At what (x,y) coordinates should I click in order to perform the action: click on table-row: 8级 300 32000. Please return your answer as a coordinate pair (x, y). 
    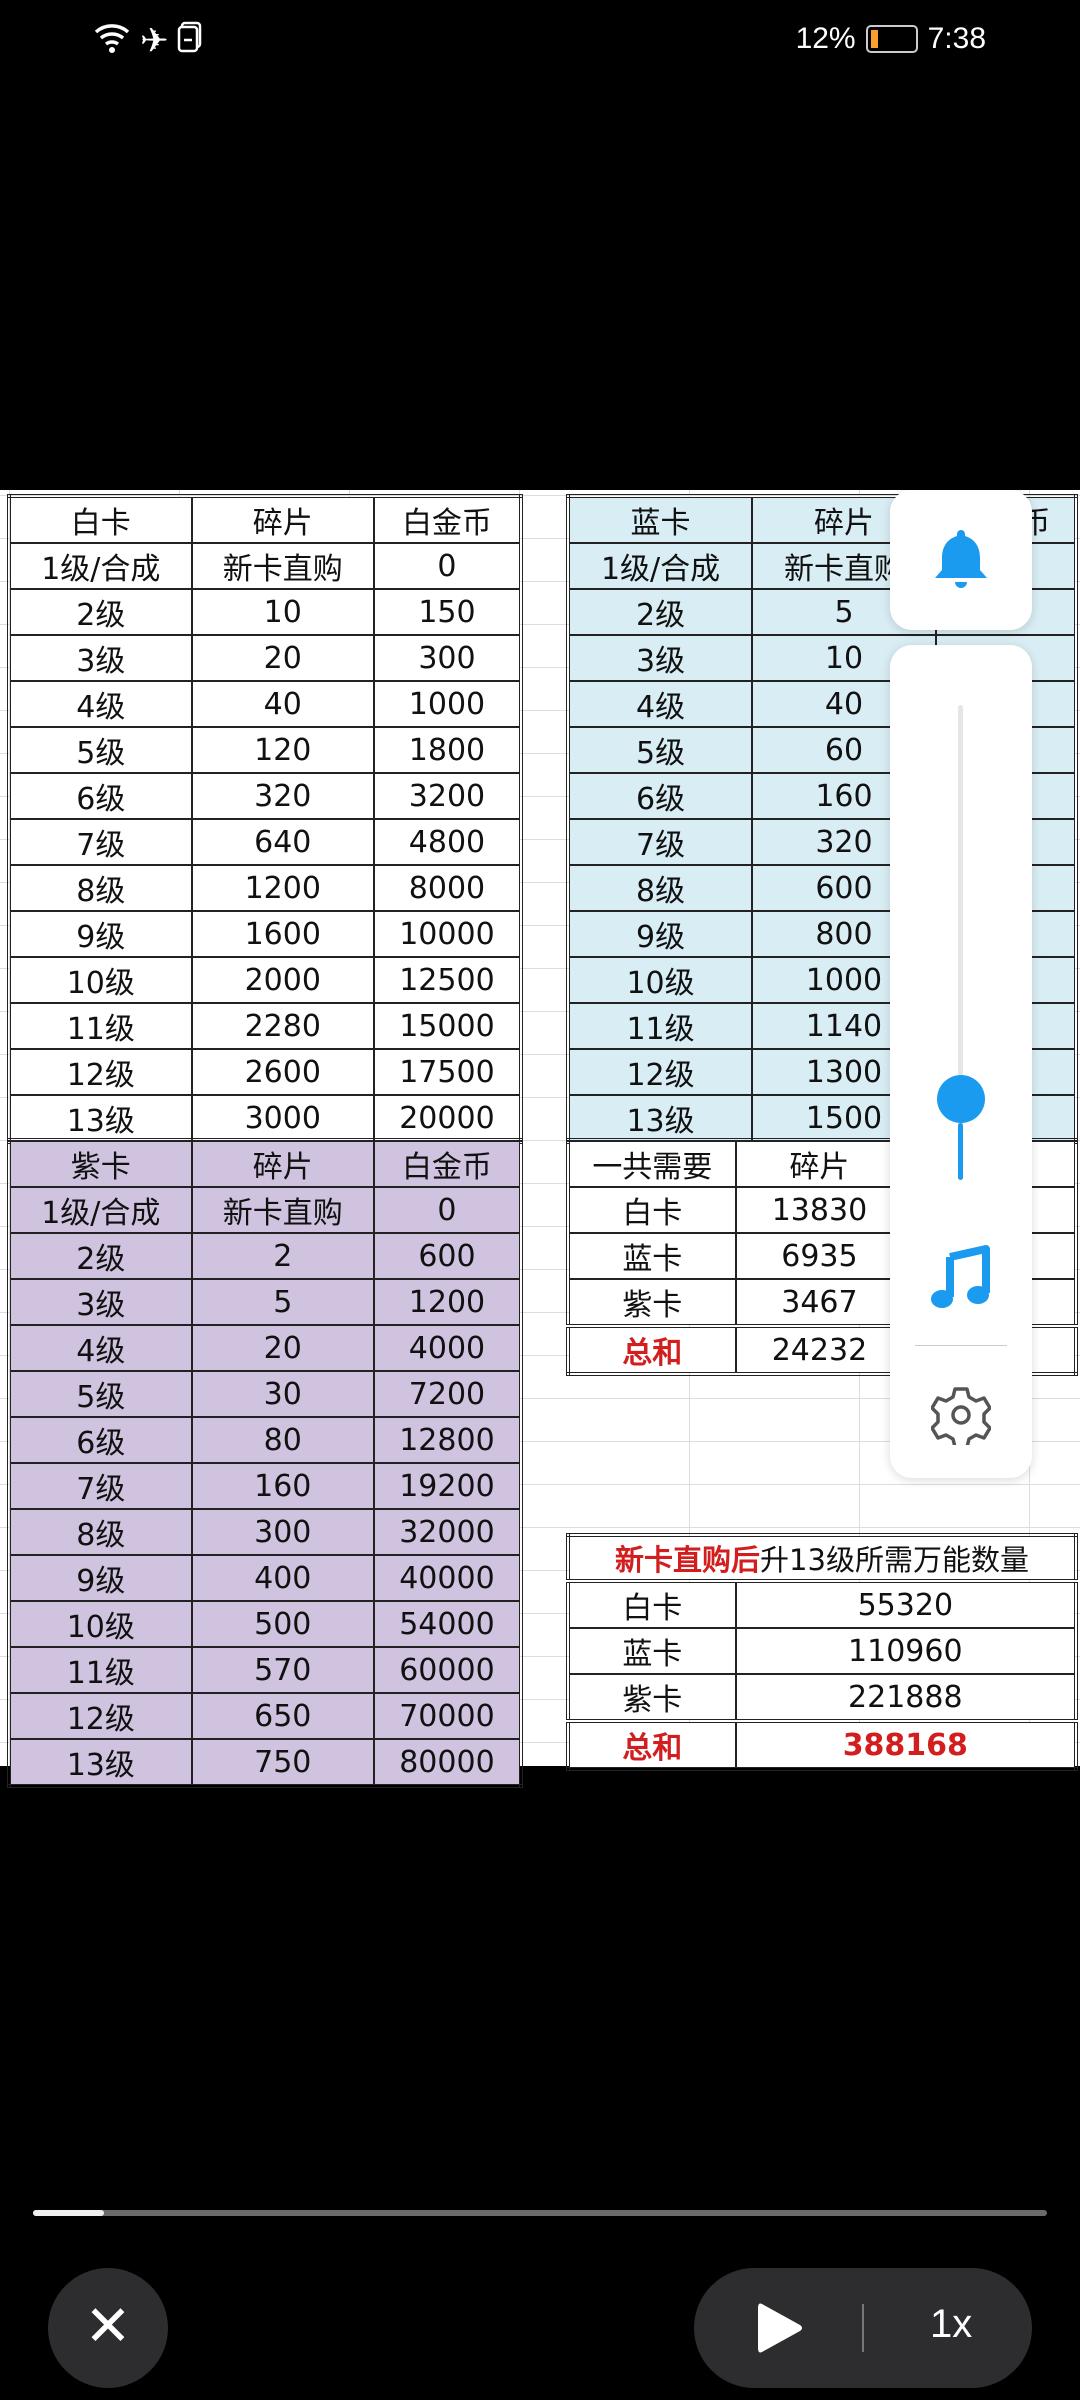
    Looking at the image, I should click on (265, 1532).